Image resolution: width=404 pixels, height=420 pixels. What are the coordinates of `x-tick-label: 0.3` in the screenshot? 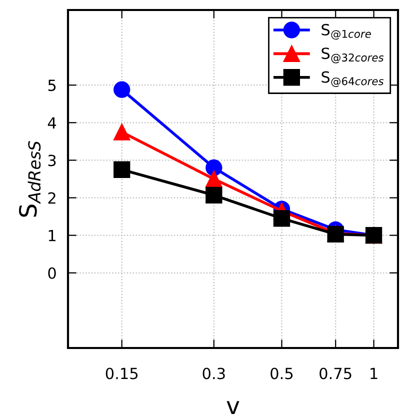 It's located at (213, 374).